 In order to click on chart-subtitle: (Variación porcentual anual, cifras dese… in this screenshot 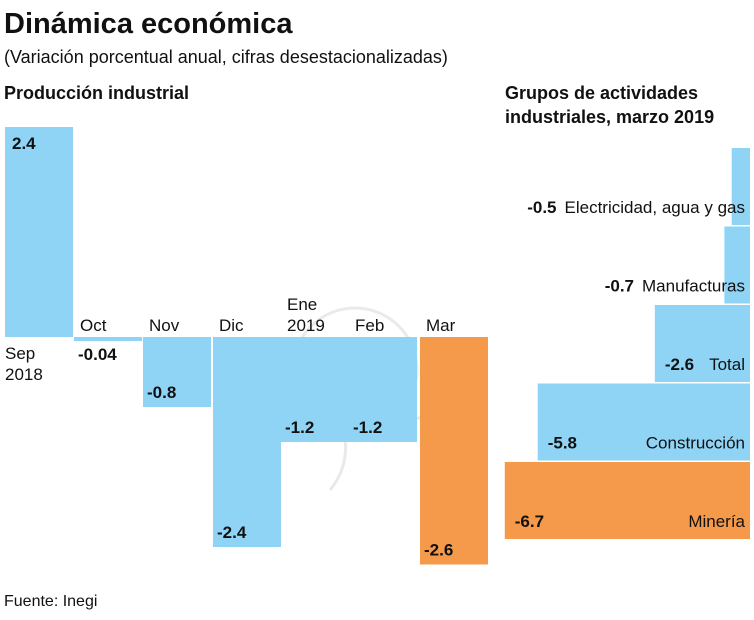, I will do `click(226, 57)`.